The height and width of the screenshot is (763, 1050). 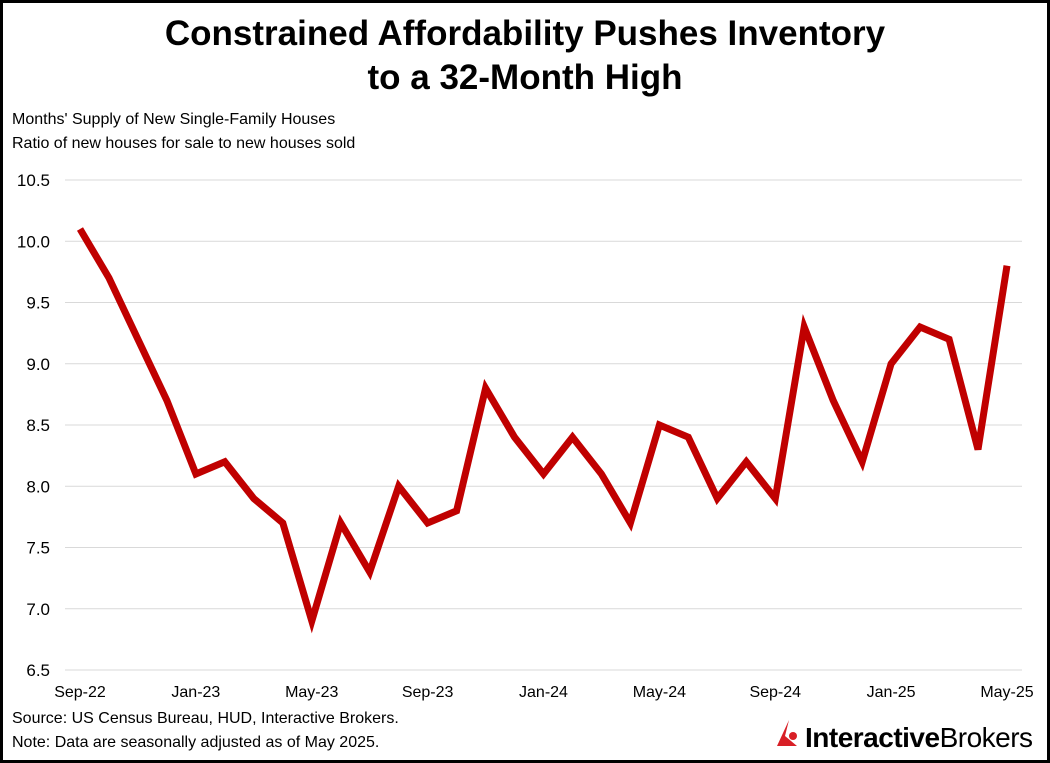 I want to click on x-tick-label: May-23, so click(x=311, y=692).